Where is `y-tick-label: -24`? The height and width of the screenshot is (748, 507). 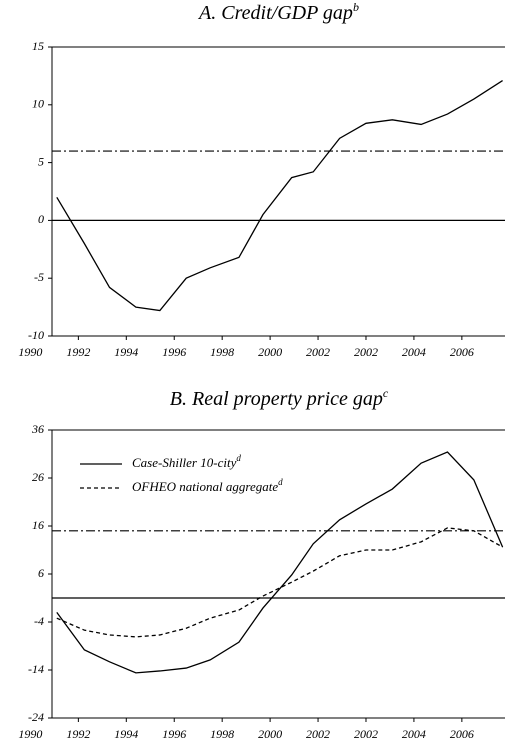
y-tick-label: -24 is located at coordinates (36, 717).